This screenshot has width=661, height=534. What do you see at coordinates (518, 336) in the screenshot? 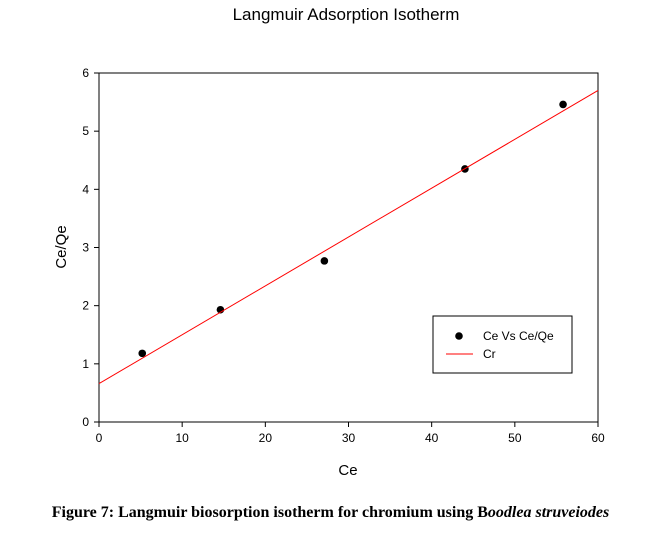
I see `legend-label-scatter: Ce Vs Ce/Qe` at bounding box center [518, 336].